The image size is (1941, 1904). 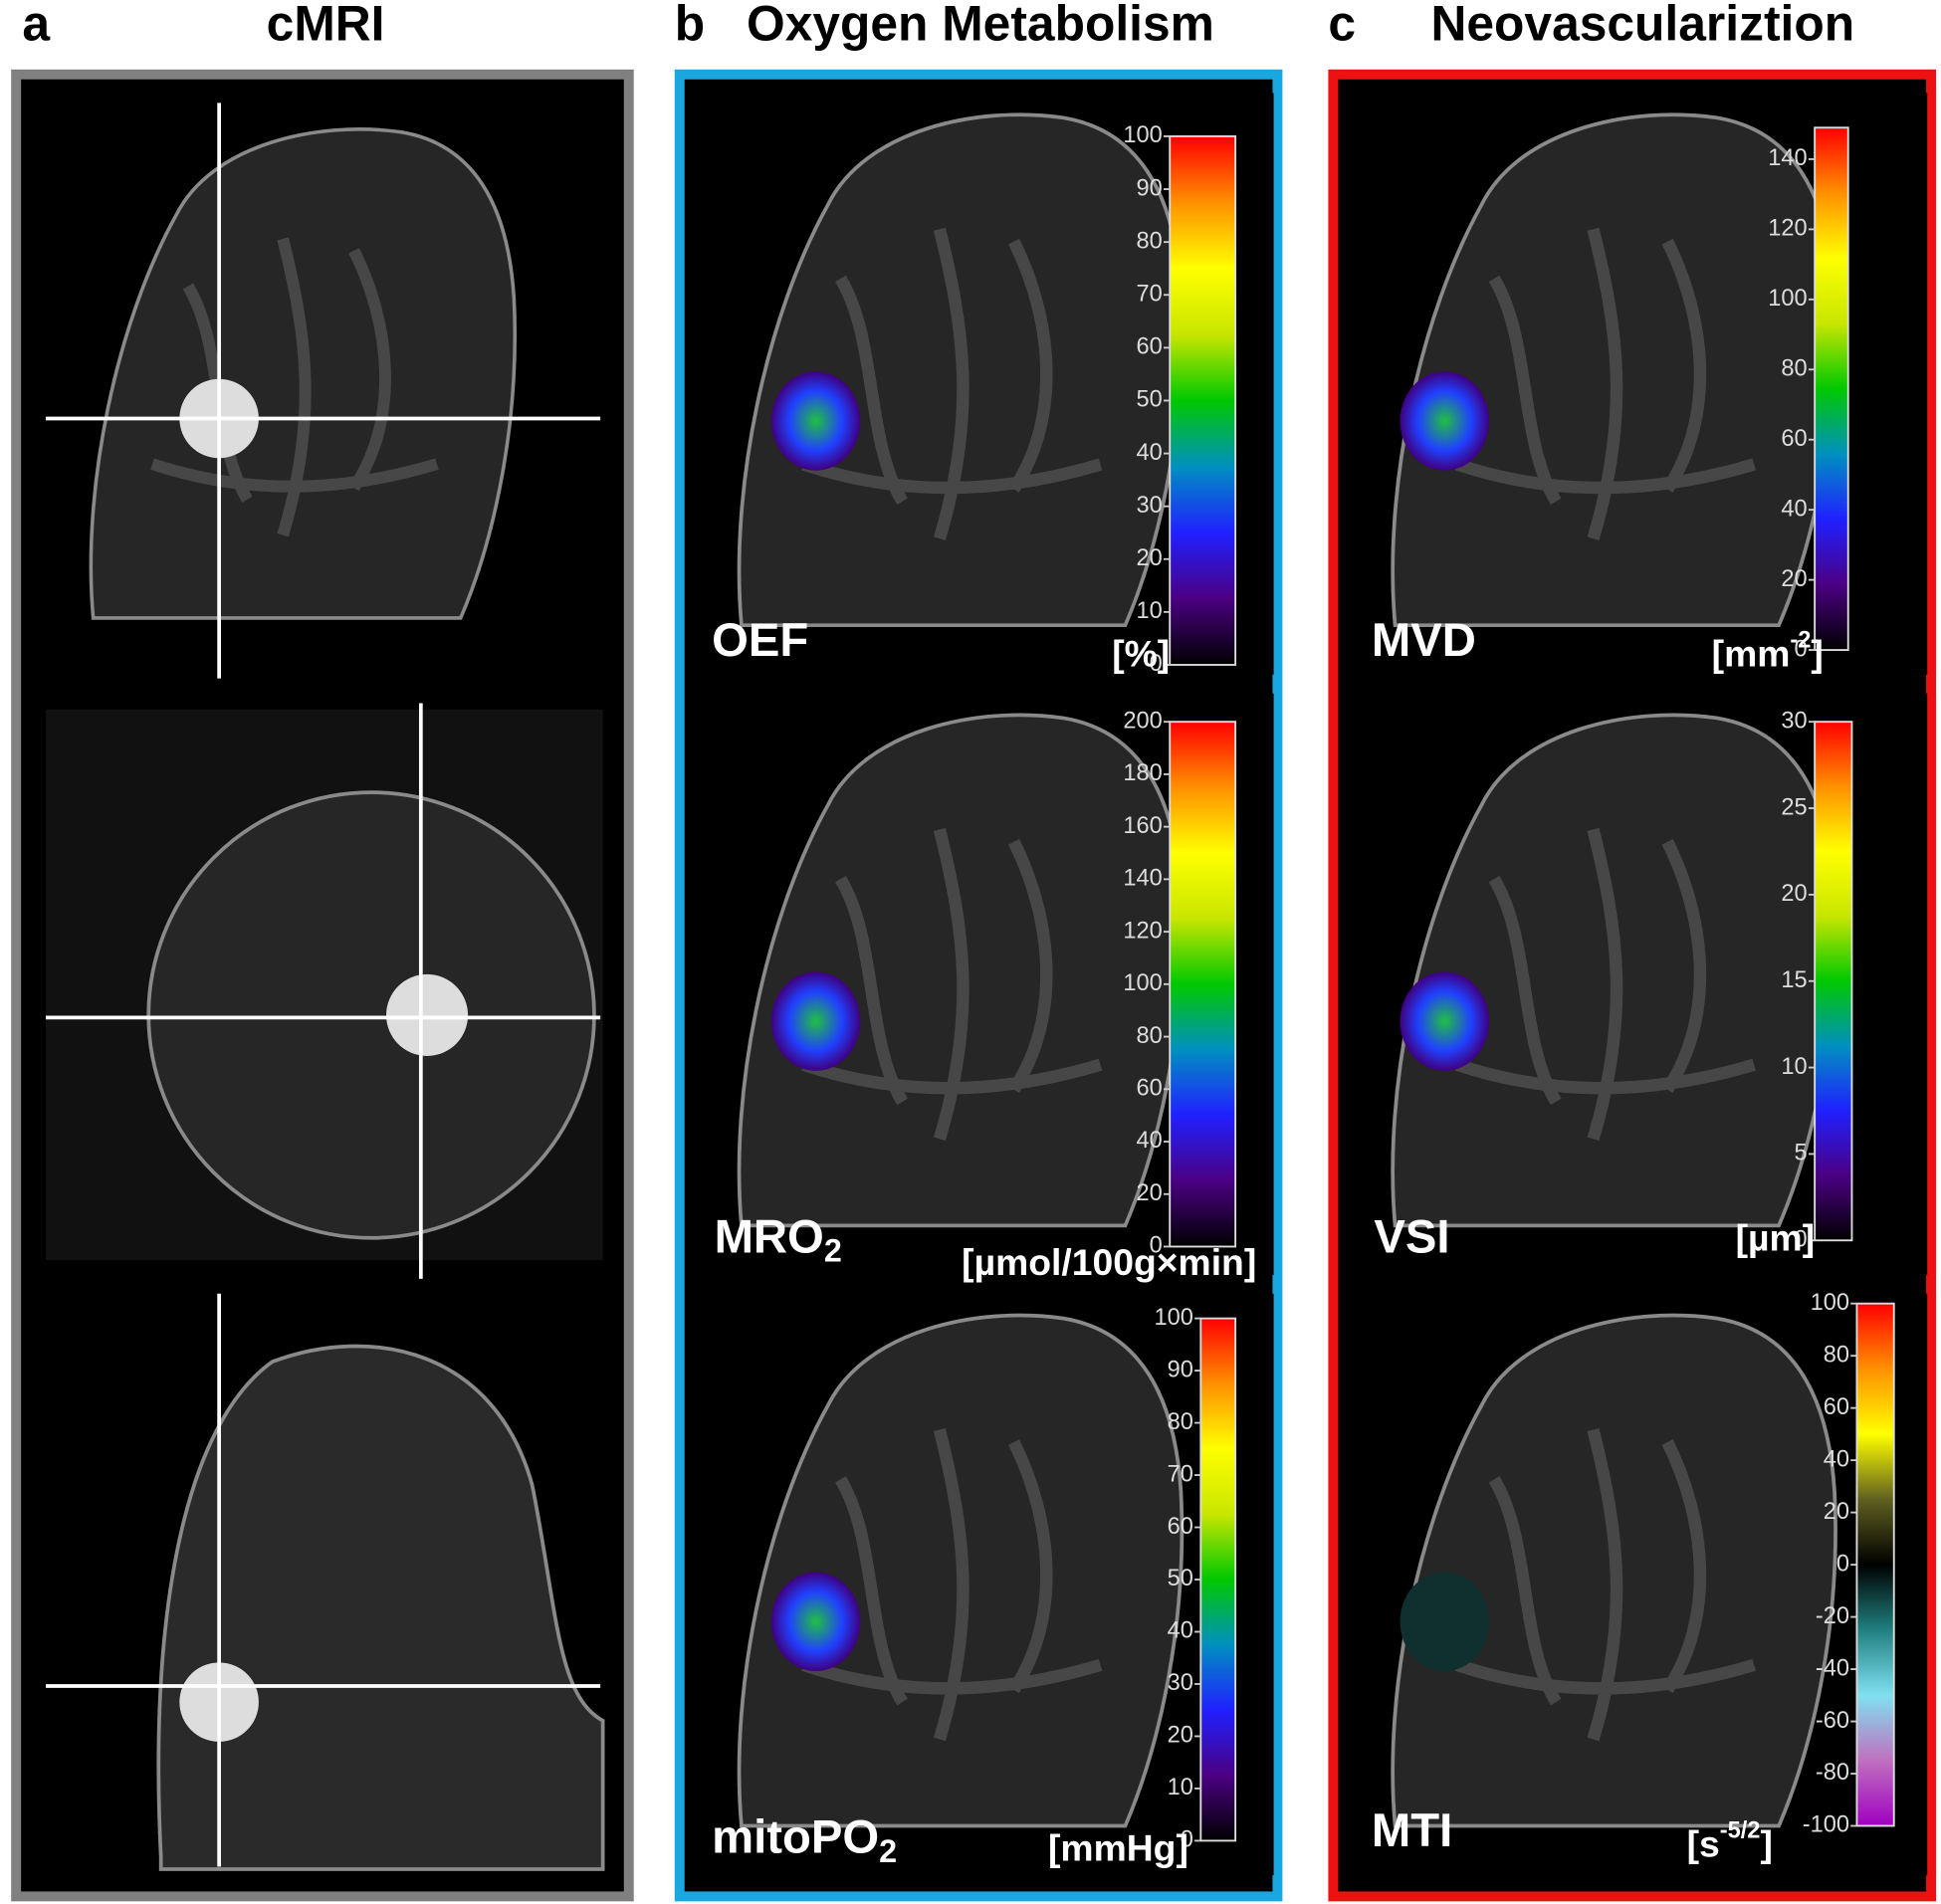 I want to click on map-unit: [%], so click(x=1141, y=653).